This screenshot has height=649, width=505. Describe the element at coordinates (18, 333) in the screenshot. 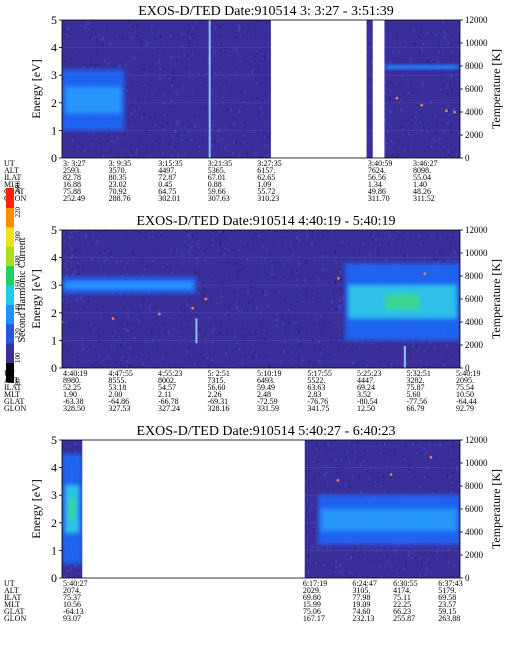

I see `colorbar-tick-label: 120` at that location.